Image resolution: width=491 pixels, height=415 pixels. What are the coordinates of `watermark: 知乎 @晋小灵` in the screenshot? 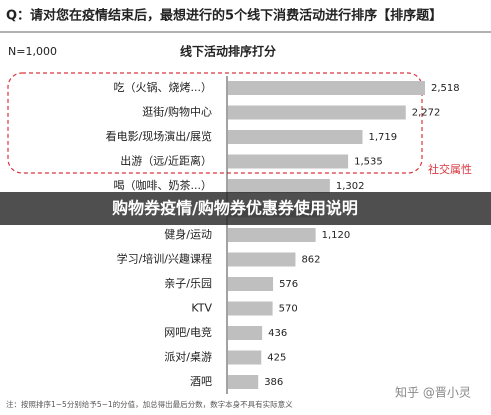 It's located at (433, 393).